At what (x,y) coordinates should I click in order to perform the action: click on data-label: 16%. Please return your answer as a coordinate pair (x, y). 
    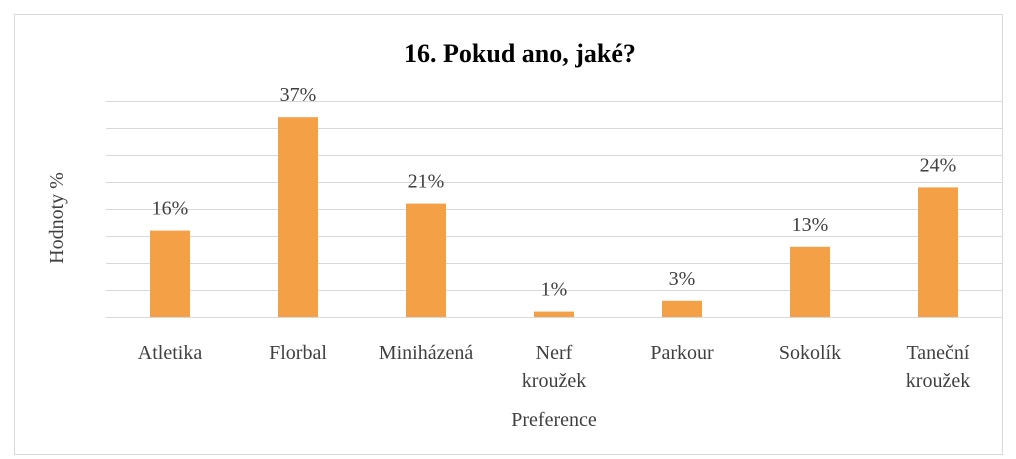
    Looking at the image, I should click on (170, 209).